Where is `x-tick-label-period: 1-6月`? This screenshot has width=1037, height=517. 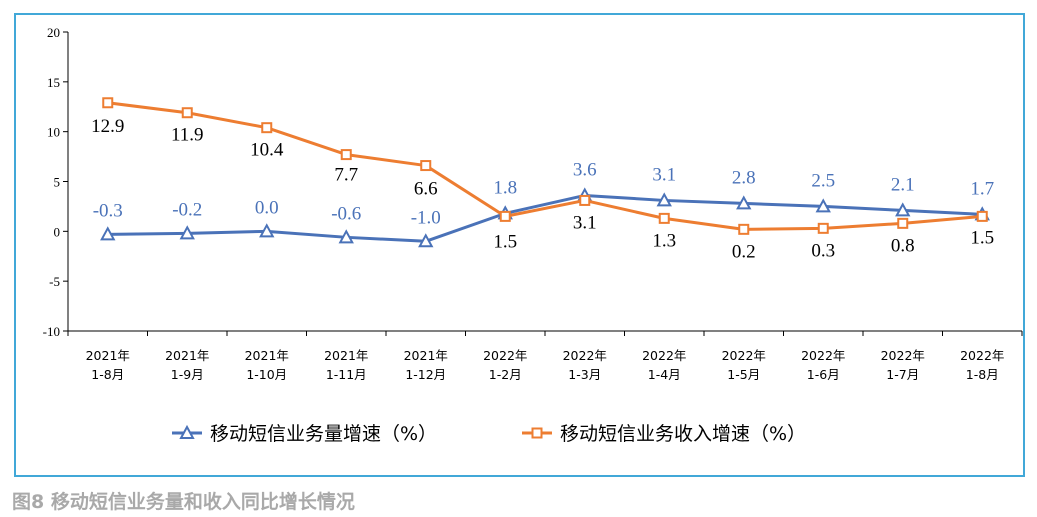
x-tick-label-period: 1-6月 is located at coordinates (823, 374).